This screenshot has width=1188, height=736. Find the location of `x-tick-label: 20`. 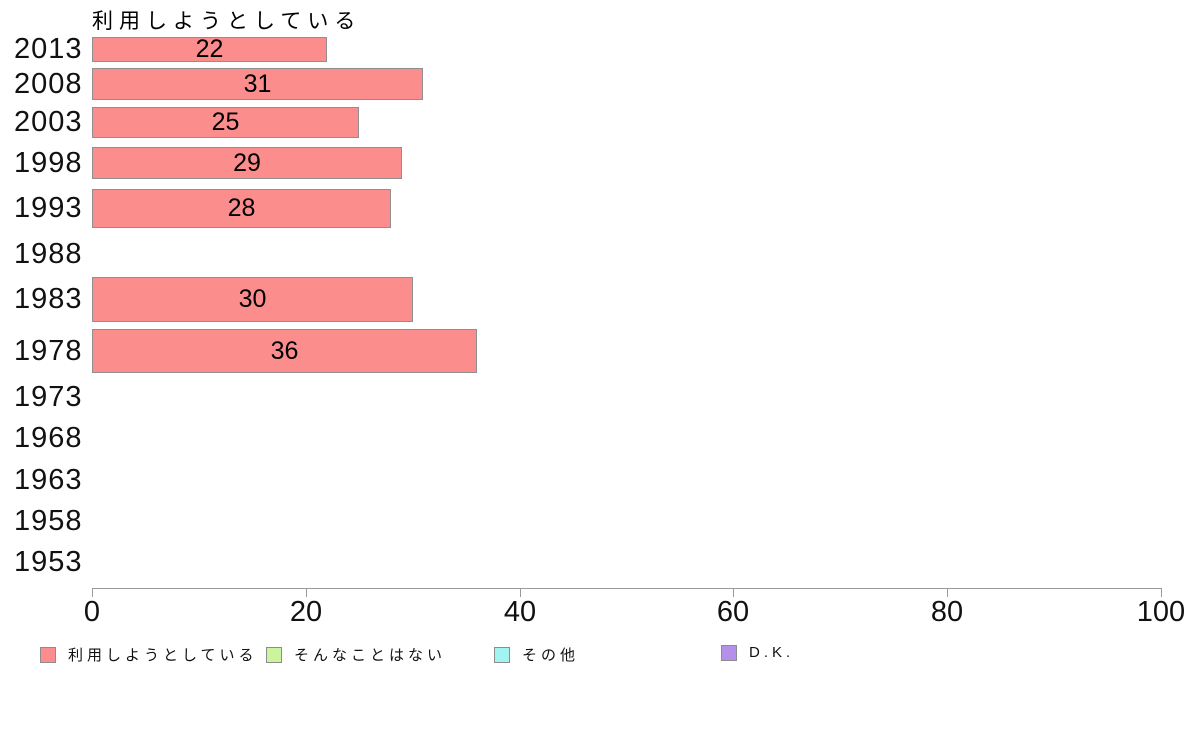

x-tick-label: 20 is located at coordinates (306, 612).